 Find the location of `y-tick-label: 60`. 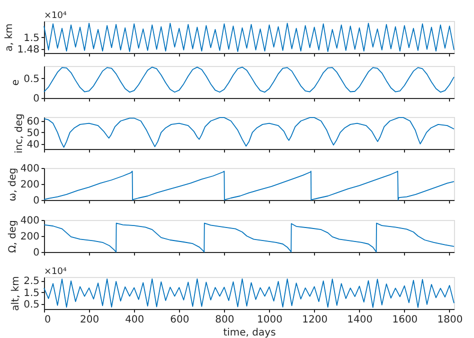

y-tick-label: 60 is located at coordinates (33, 122).